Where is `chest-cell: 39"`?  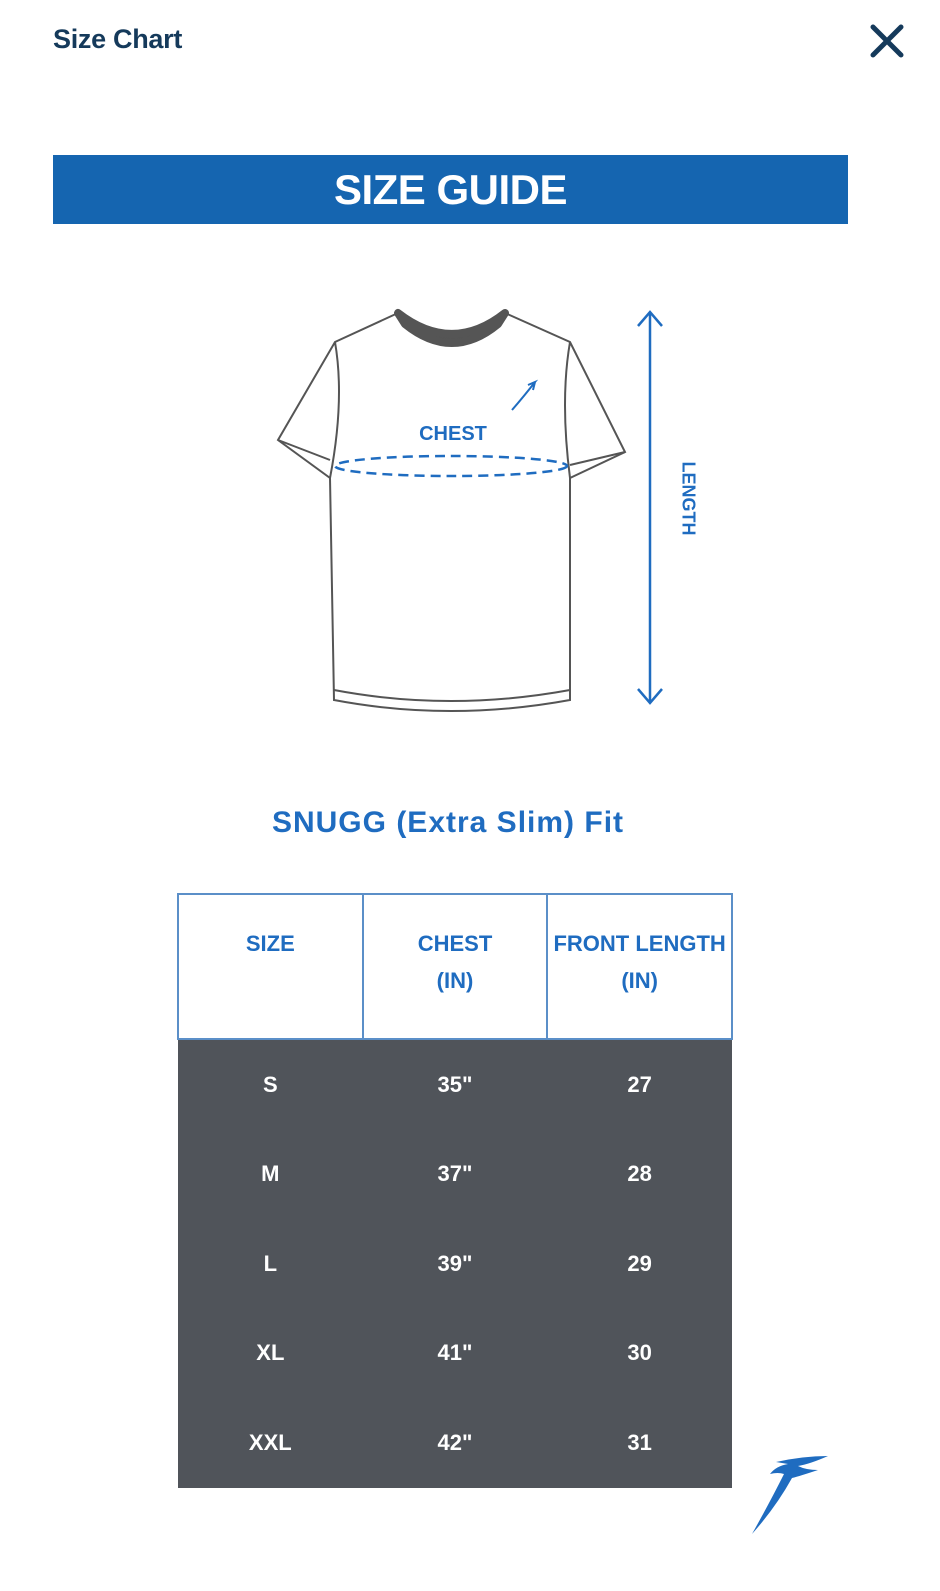
chest-cell: 39" is located at coordinates (455, 1264).